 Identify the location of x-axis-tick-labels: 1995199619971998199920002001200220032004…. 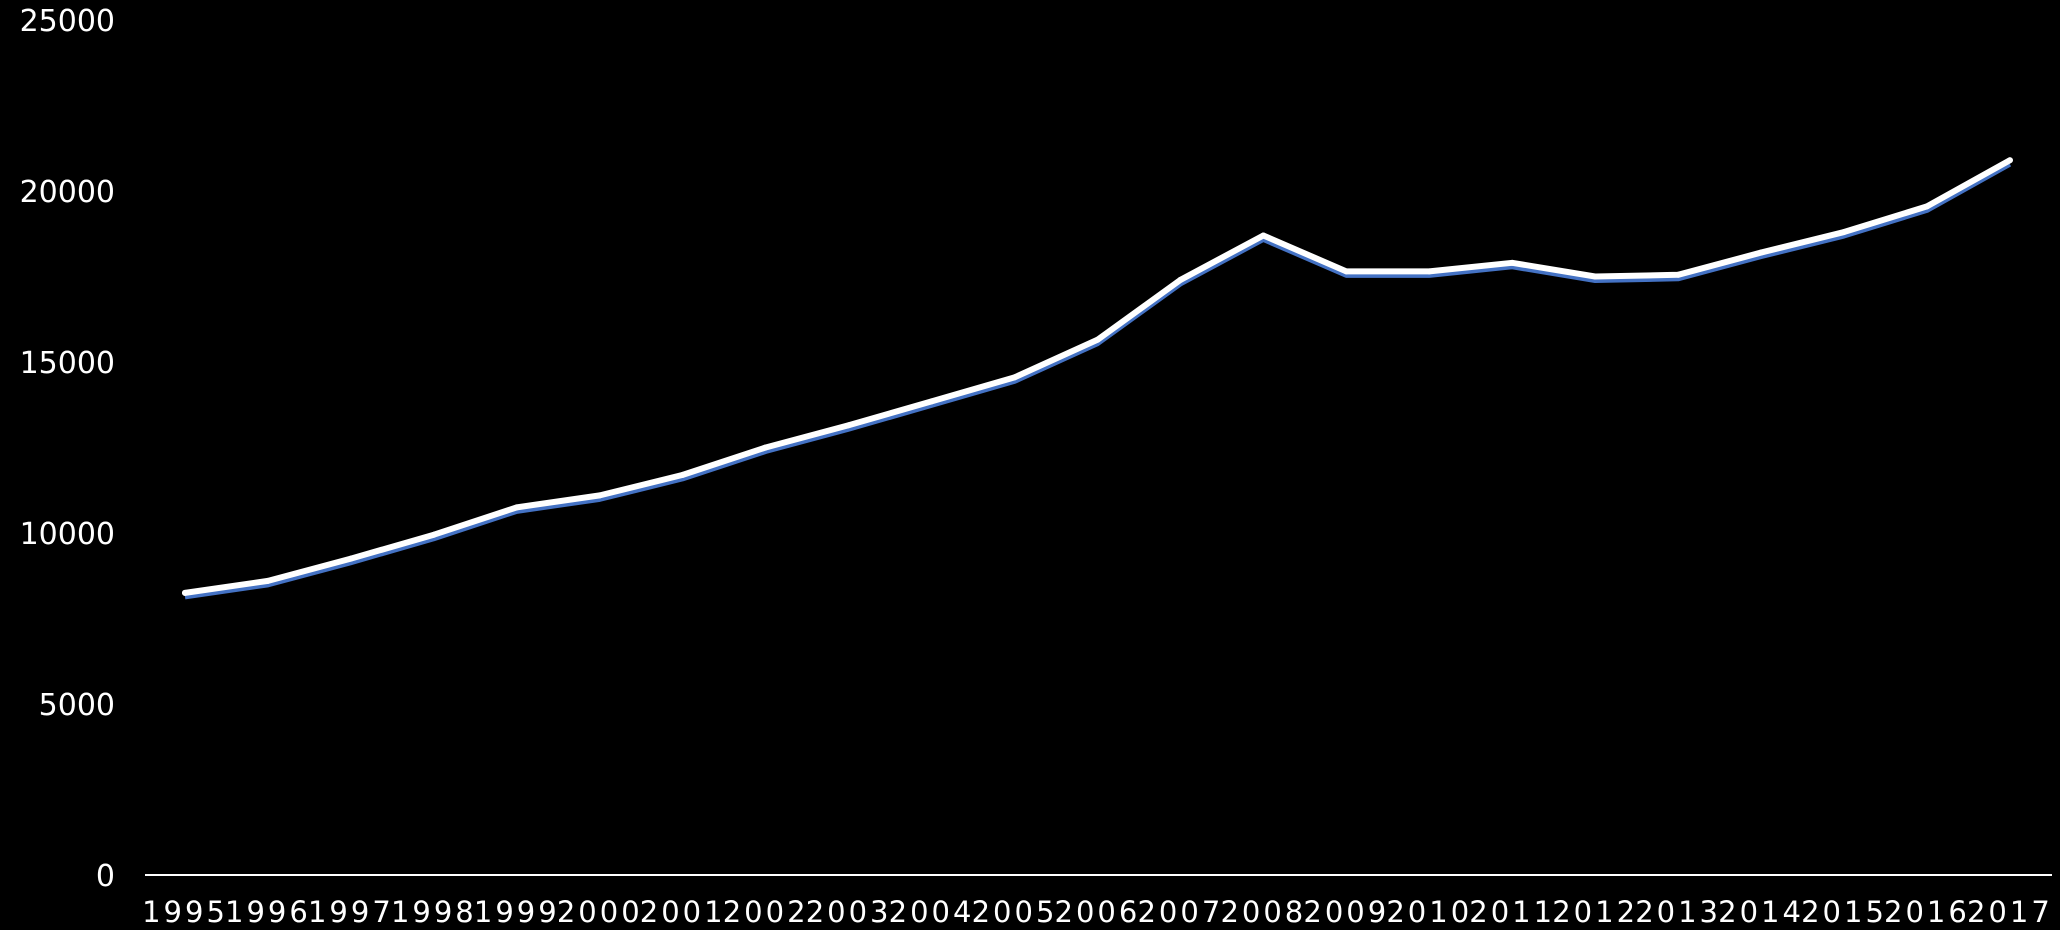
(1097, 912).